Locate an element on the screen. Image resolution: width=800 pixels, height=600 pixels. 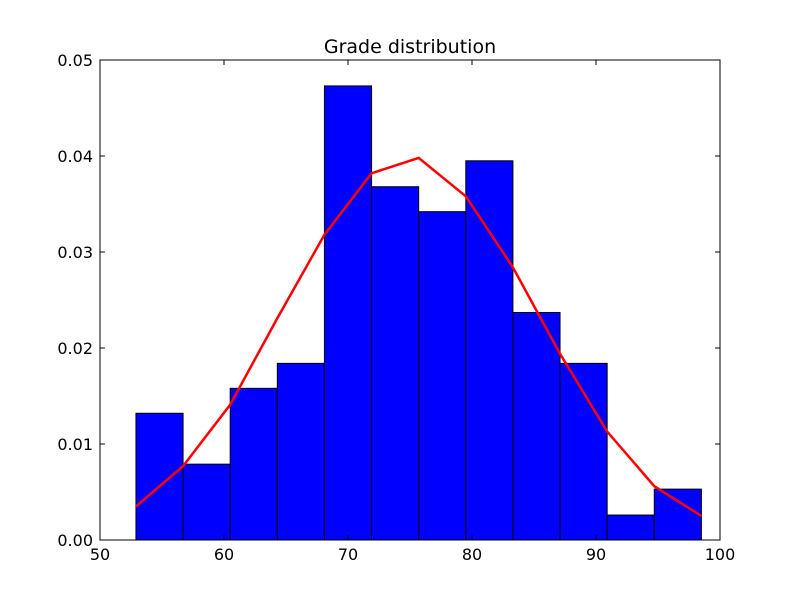
chart-title: Grade distribution is located at coordinates (410, 47).